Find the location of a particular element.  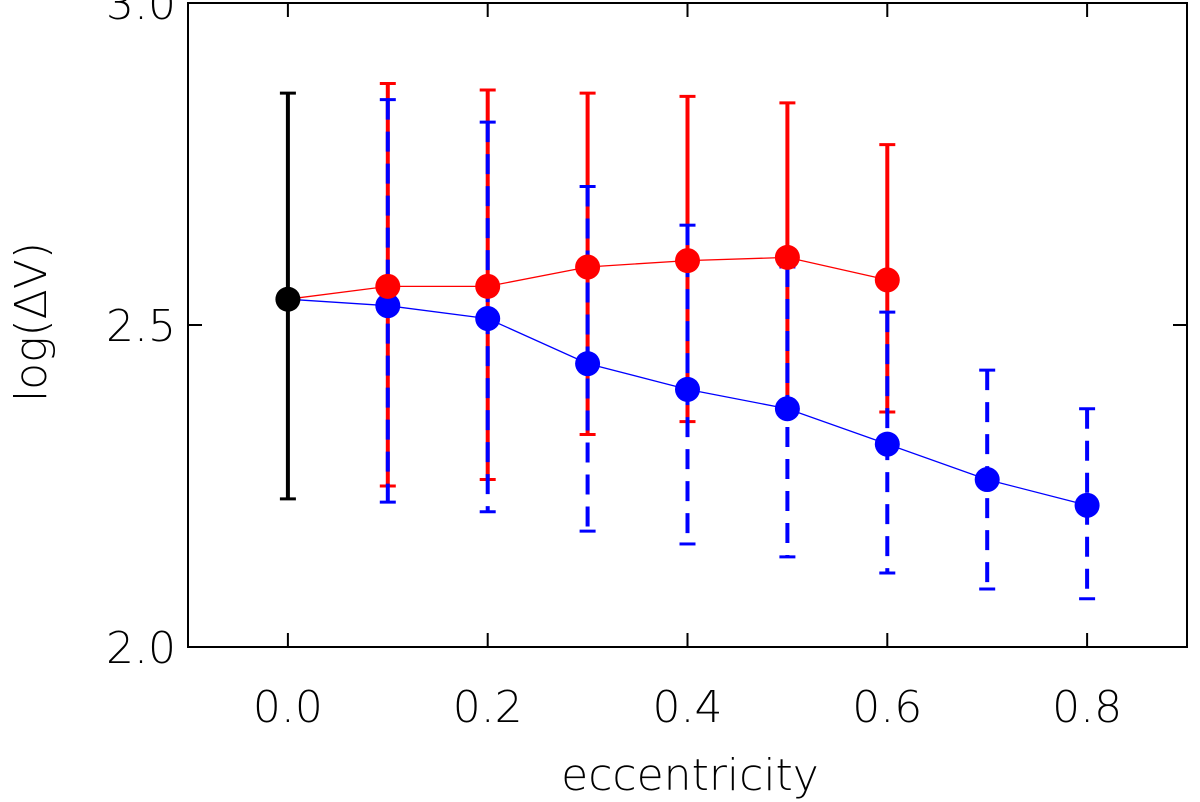

x-tick-label: 0.0 is located at coordinates (288, 707).